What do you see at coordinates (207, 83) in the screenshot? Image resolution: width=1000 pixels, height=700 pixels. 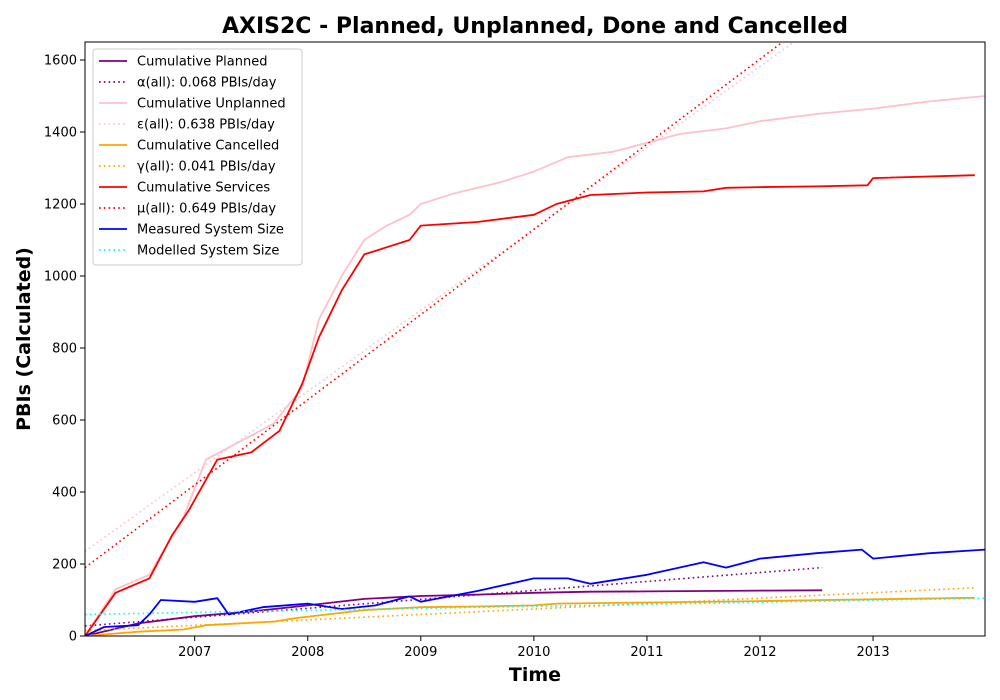 I see `legend-label: α(all): 0.068 PBIs/day` at bounding box center [207, 83].